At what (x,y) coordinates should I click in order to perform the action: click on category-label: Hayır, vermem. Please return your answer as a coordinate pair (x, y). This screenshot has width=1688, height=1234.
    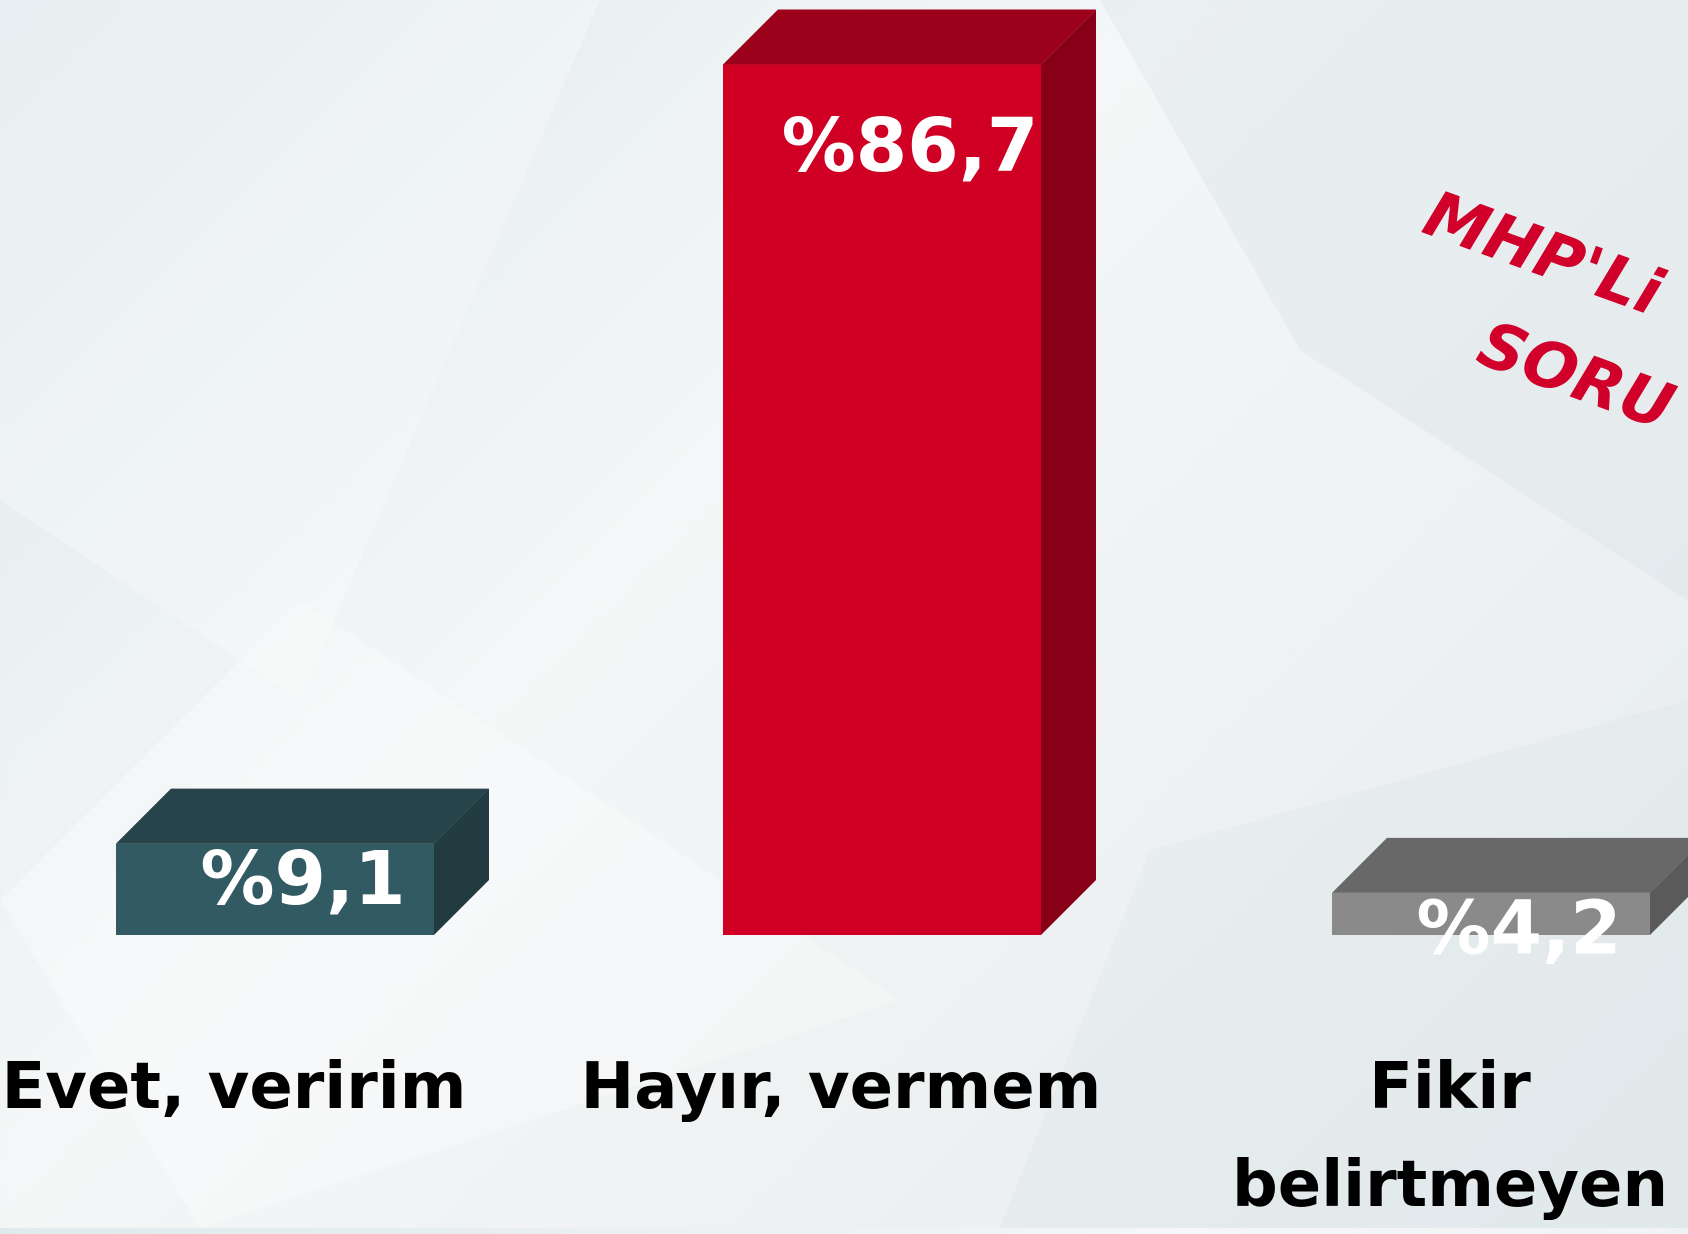
    Looking at the image, I should click on (841, 1087).